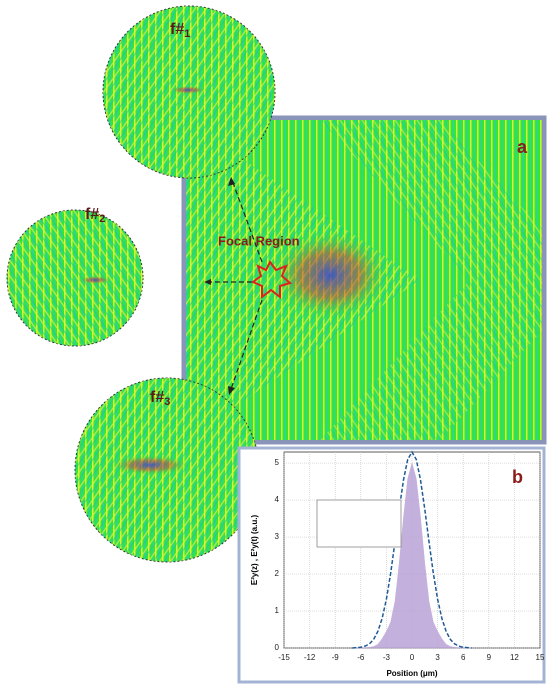 This screenshot has width=550, height=693. Describe the element at coordinates (359, 523) in the screenshot. I see `legend` at that location.